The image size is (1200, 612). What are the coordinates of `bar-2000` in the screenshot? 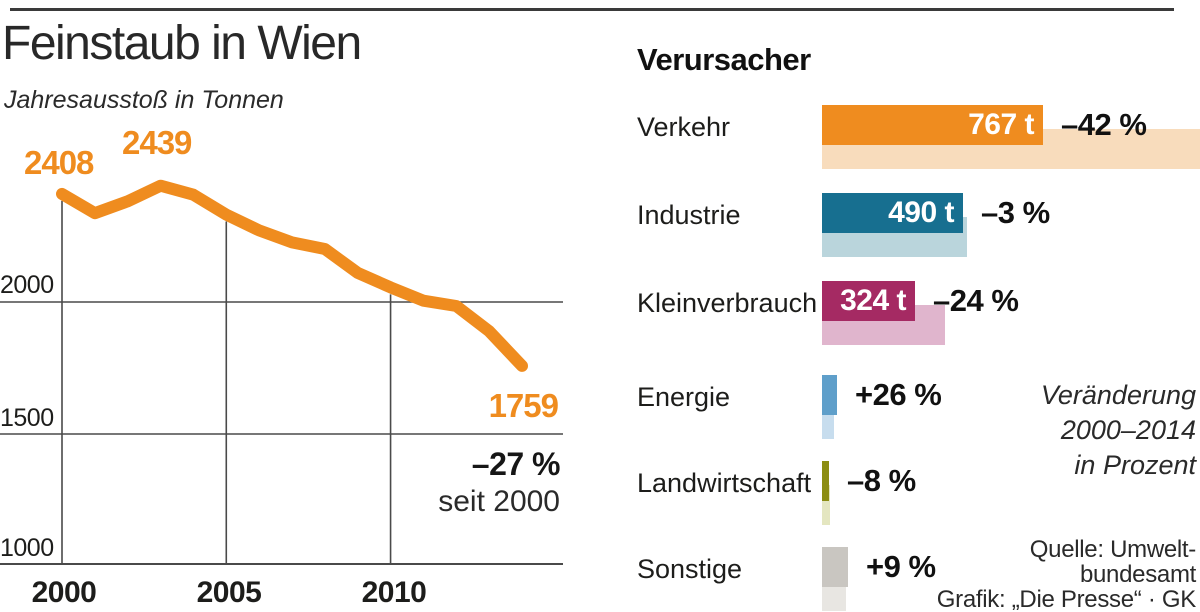 It's located at (826, 505).